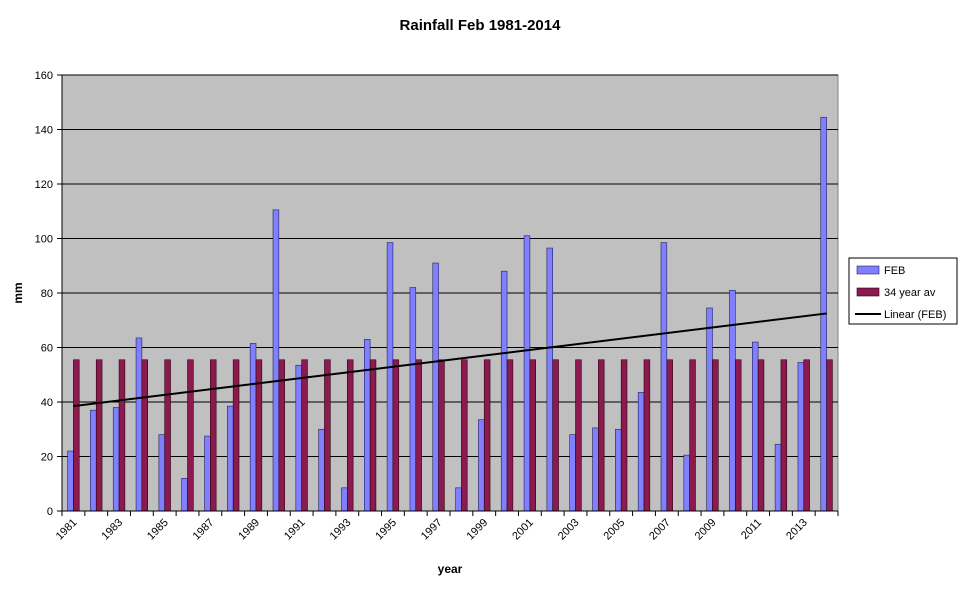 This screenshot has height=589, width=961. I want to click on legend-swatch-feb, so click(868, 270).